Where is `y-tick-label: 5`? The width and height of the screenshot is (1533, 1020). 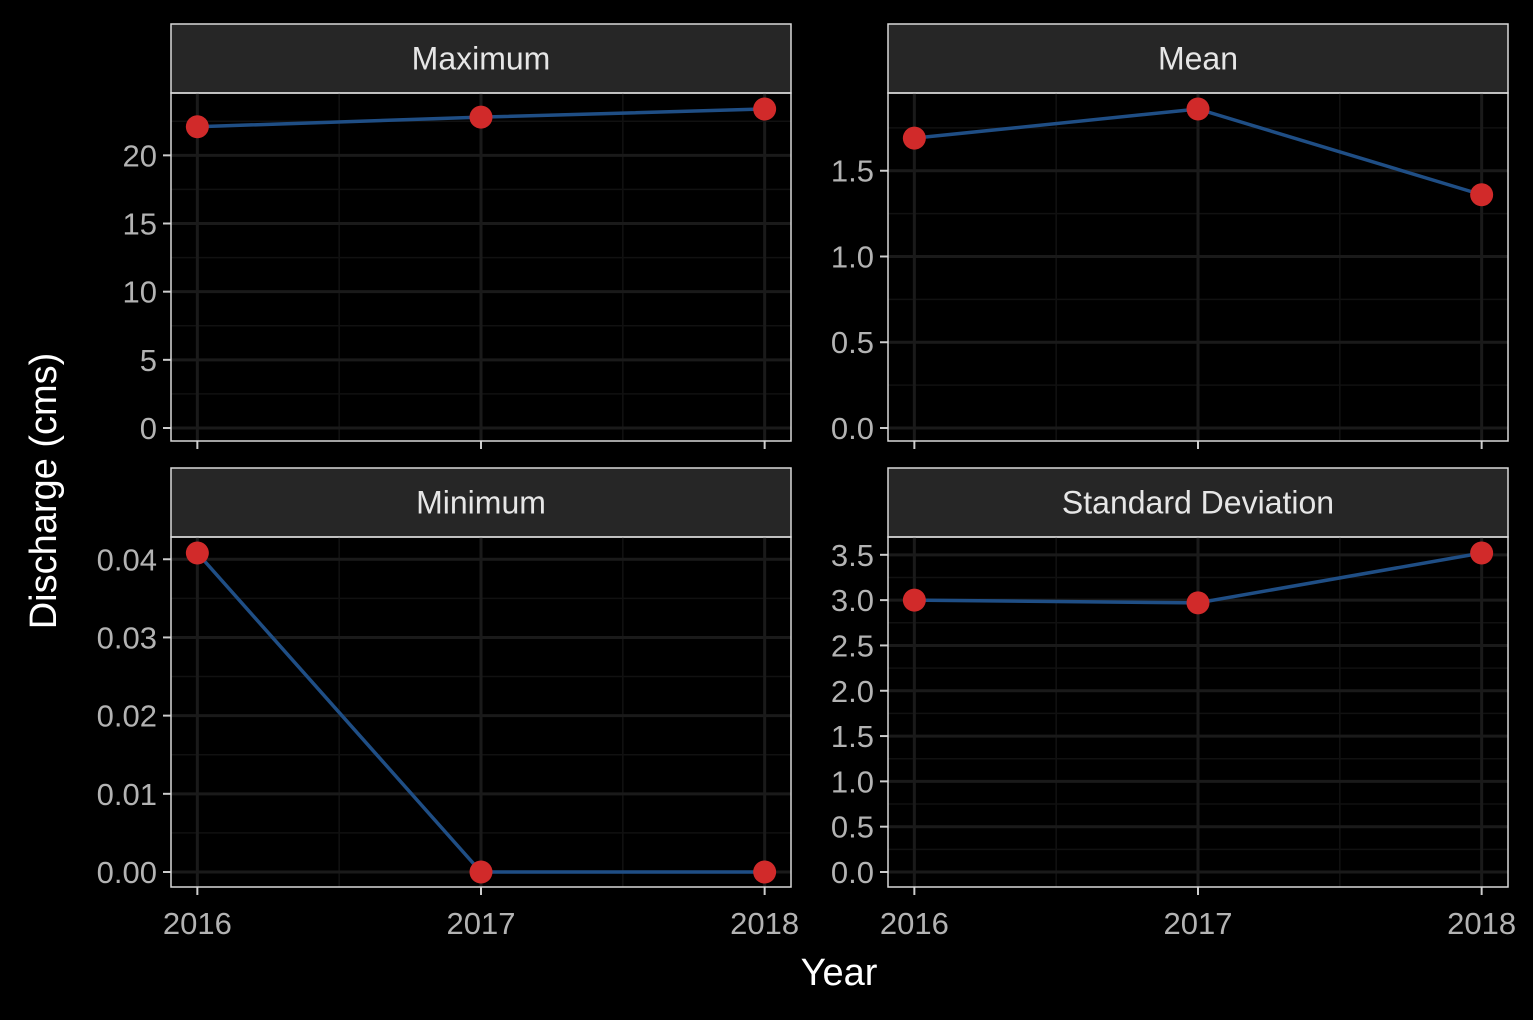
y-tick-label: 5 is located at coordinates (148, 360).